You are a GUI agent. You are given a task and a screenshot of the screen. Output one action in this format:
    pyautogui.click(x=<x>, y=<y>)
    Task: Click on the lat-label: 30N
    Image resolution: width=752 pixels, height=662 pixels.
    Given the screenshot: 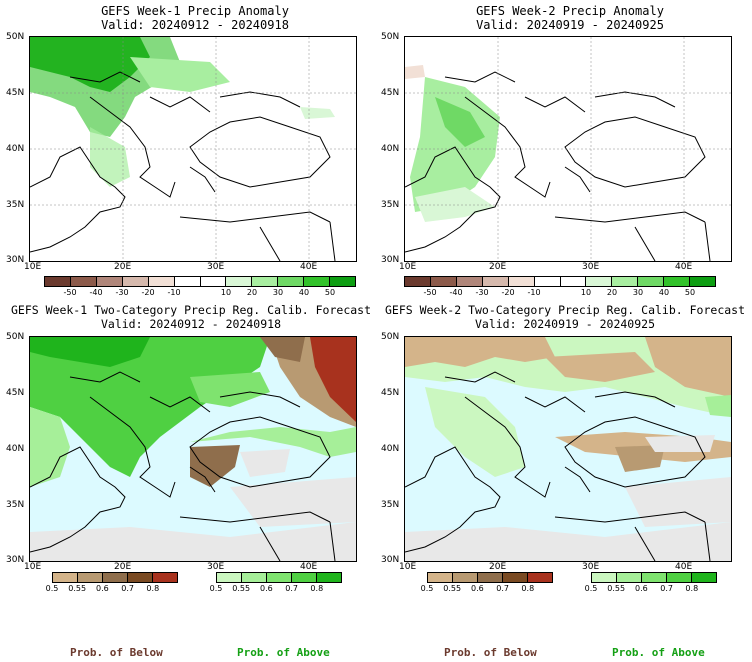 What is the action you would take?
    pyautogui.click(x=15, y=560)
    